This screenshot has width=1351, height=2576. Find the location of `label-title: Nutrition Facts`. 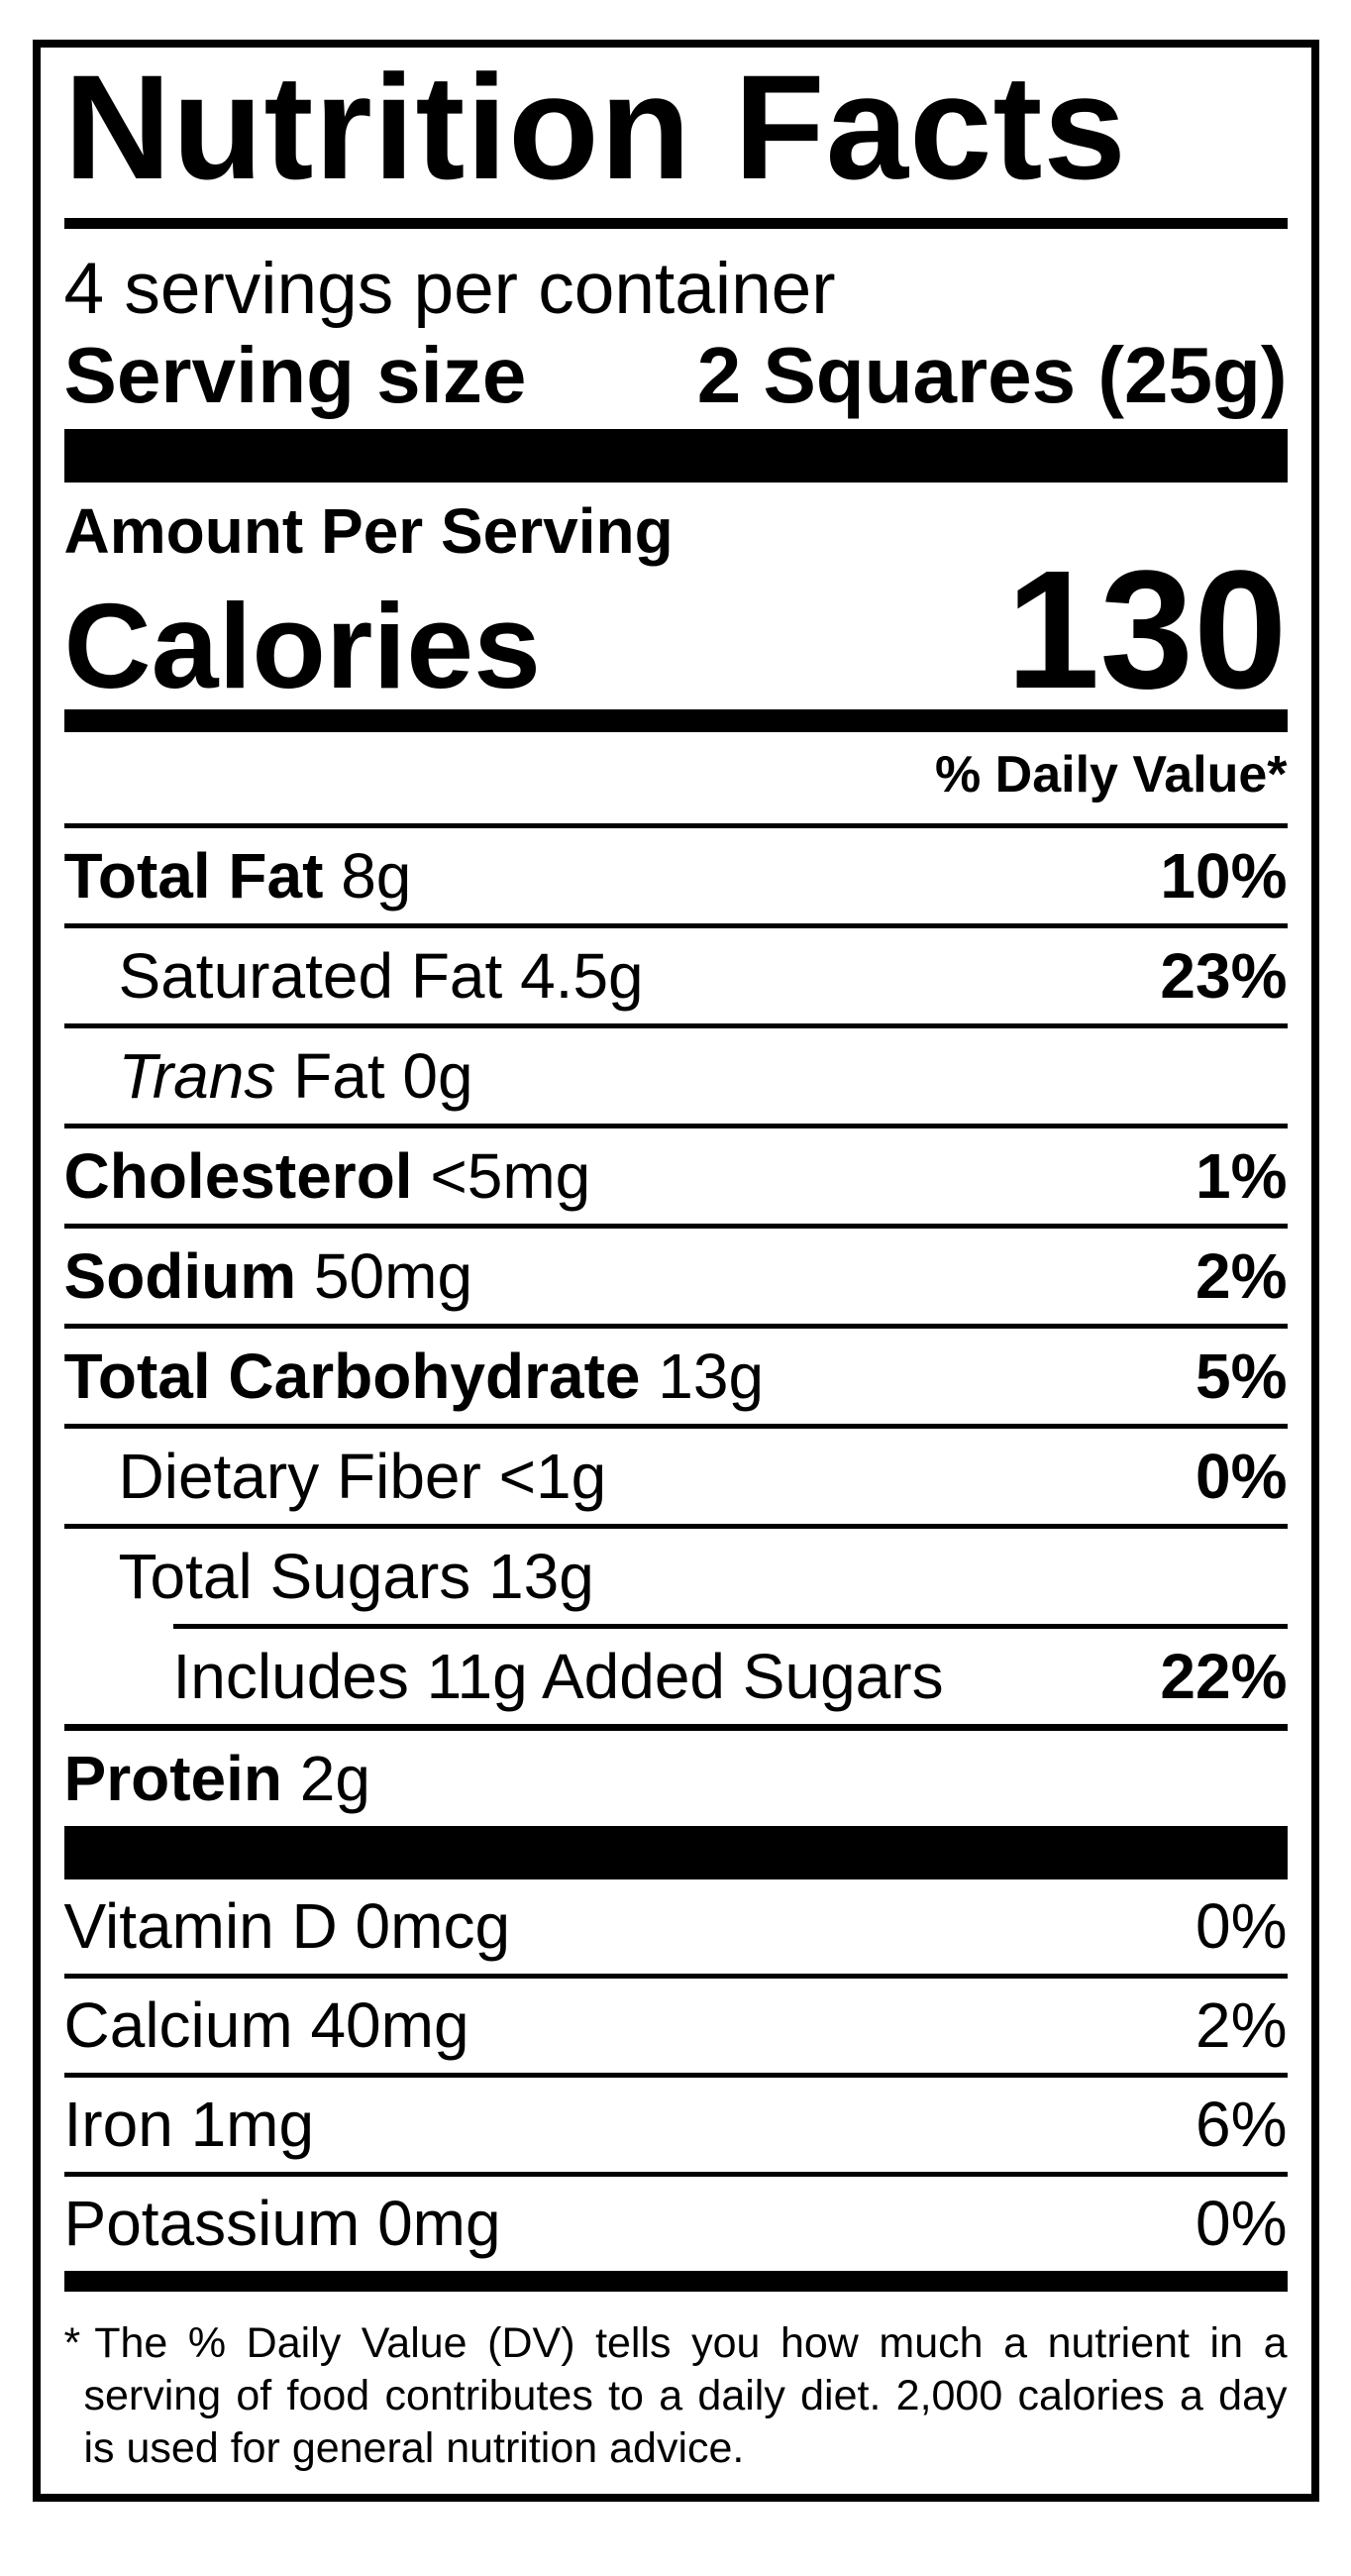

label-title: Nutrition Facts is located at coordinates (595, 127).